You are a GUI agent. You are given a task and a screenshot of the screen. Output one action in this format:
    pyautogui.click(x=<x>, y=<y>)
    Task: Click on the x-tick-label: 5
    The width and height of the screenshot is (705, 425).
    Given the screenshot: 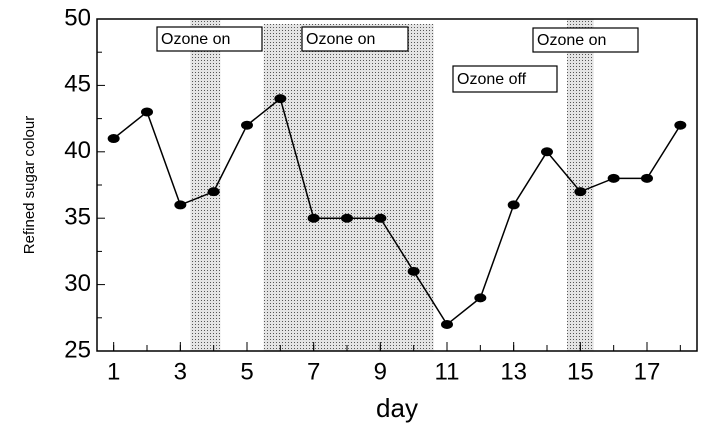 What is the action you would take?
    pyautogui.click(x=246, y=371)
    